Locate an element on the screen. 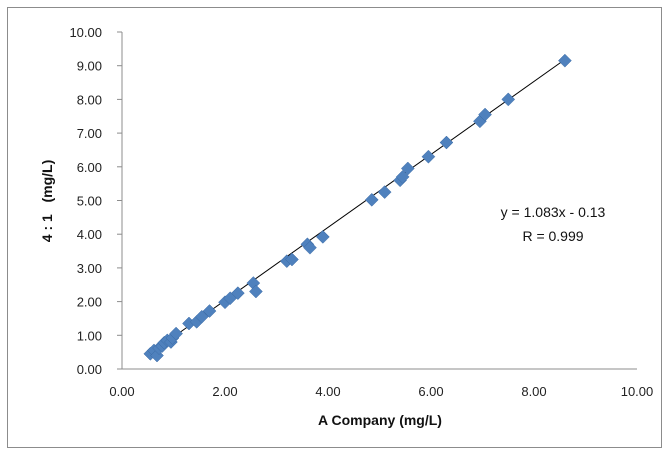 Image resolution: width=670 pixels, height=456 pixels. trendline-equation: y = 1.083x - 0.13 is located at coordinates (553, 212).